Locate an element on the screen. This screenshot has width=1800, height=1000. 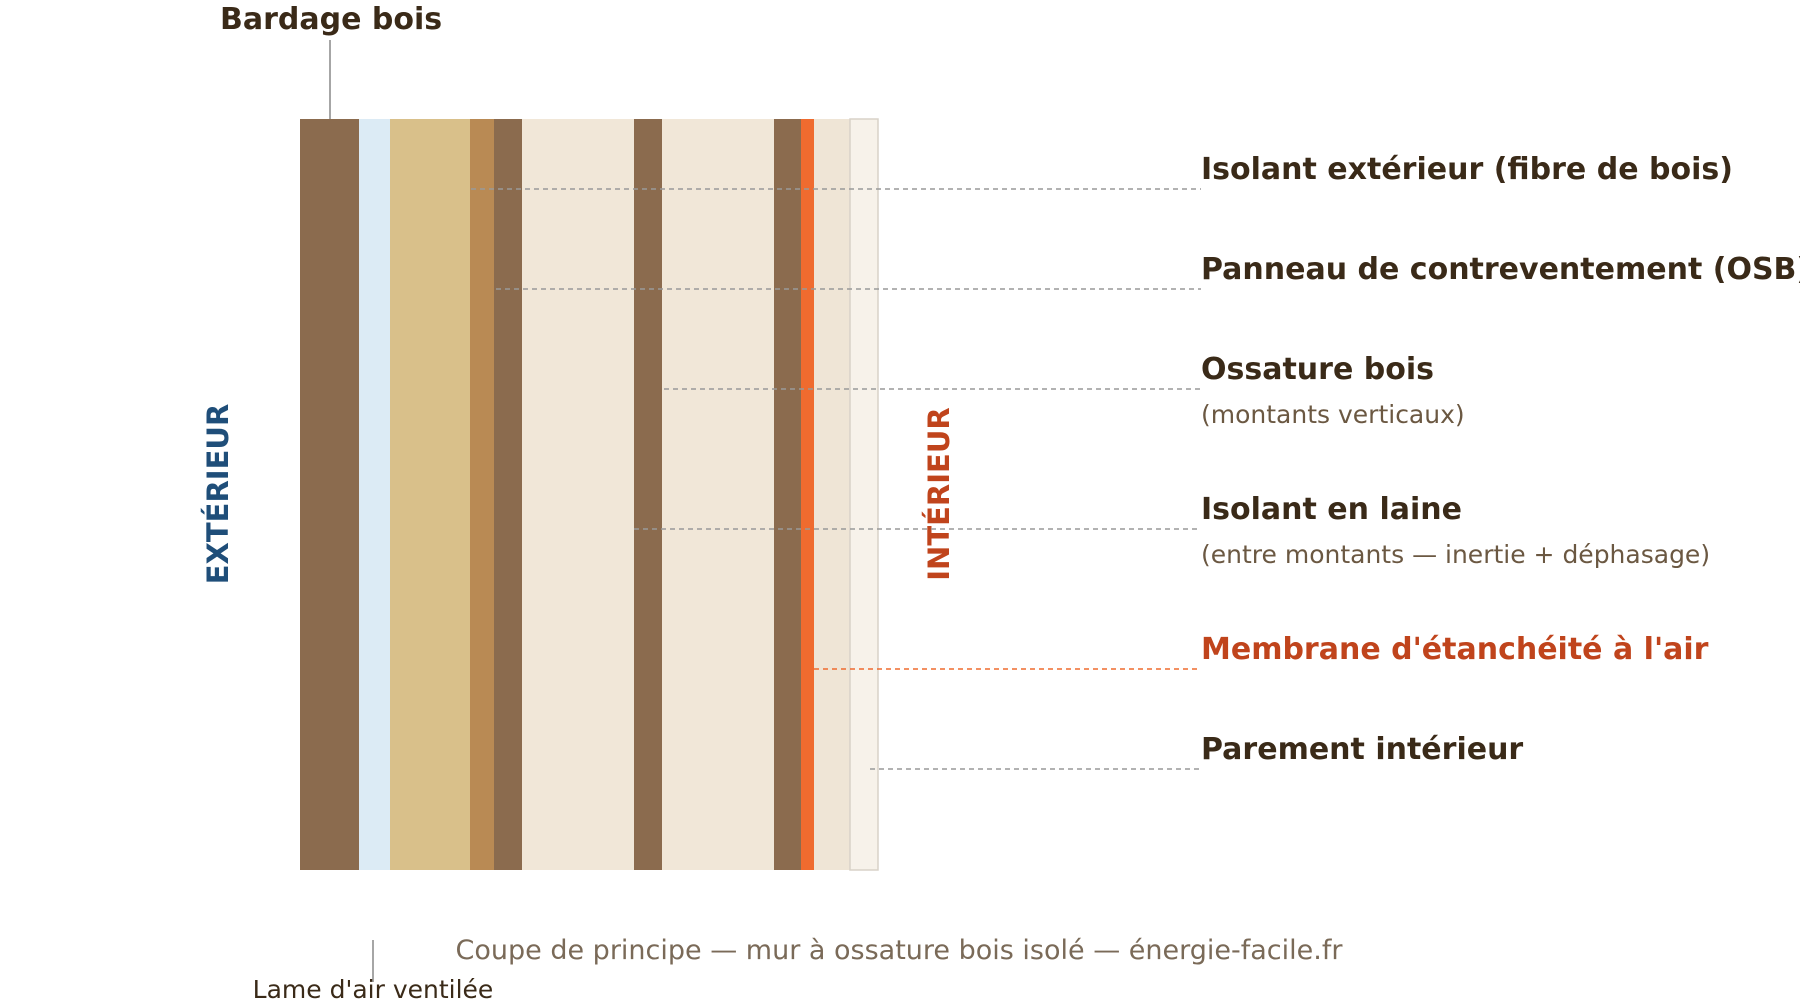
callout-title: Isolant extérieur (fibre de bois) is located at coordinates (1467, 169).